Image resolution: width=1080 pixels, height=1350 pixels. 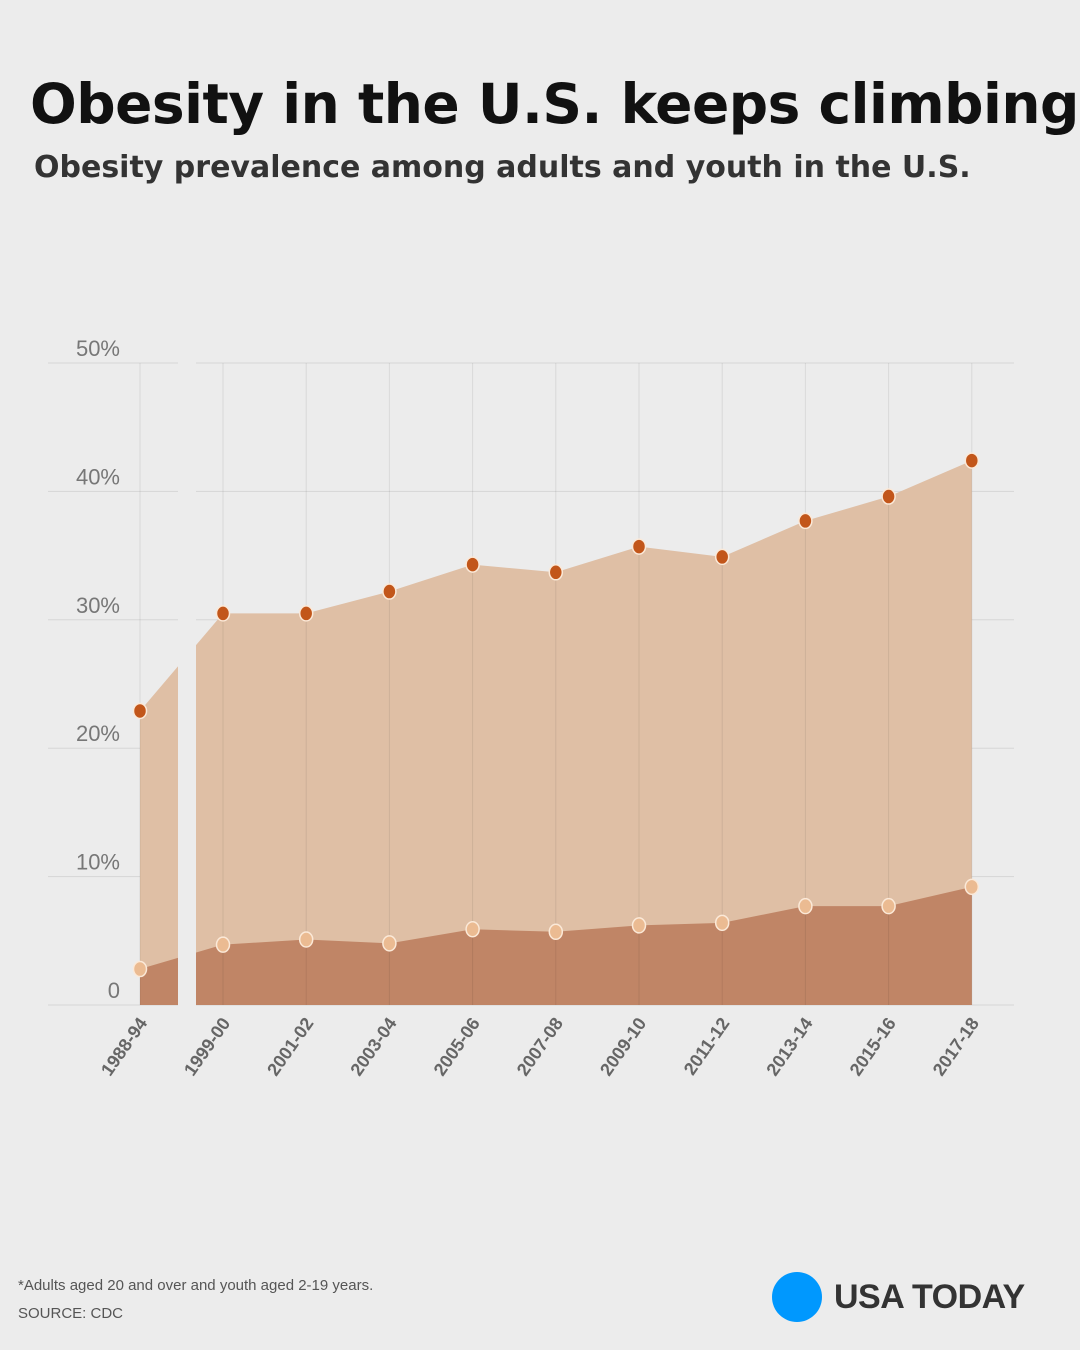 I want to click on x-tick-label: 2011-12, so click(x=707, y=1046).